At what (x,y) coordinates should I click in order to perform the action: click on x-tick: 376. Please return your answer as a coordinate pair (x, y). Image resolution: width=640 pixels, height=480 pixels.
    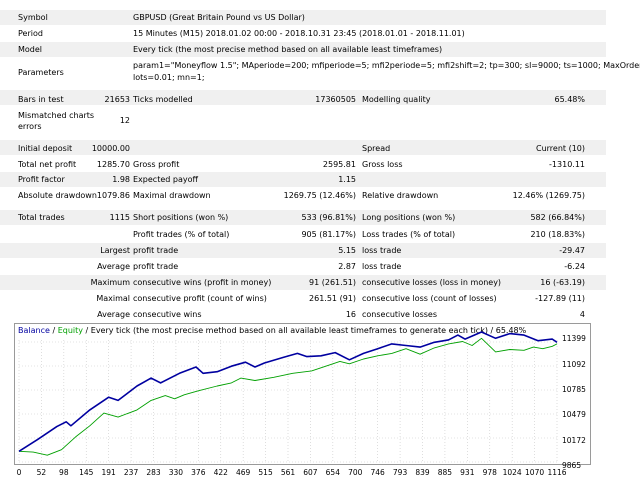
    Looking at the image, I should click on (198, 472).